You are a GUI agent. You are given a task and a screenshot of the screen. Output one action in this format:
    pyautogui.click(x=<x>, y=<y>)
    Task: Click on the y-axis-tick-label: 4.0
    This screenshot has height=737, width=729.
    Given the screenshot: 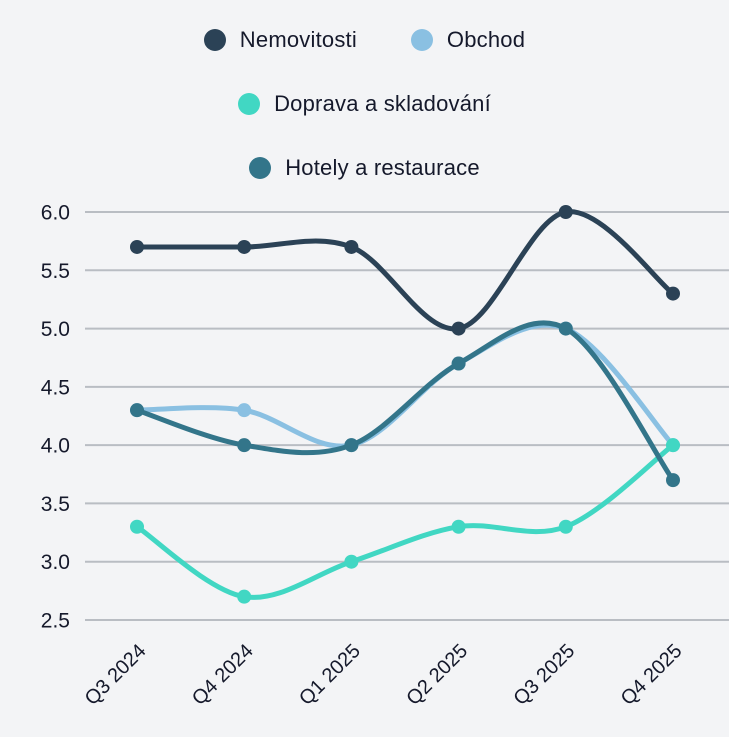 What is the action you would take?
    pyautogui.click(x=55, y=446)
    